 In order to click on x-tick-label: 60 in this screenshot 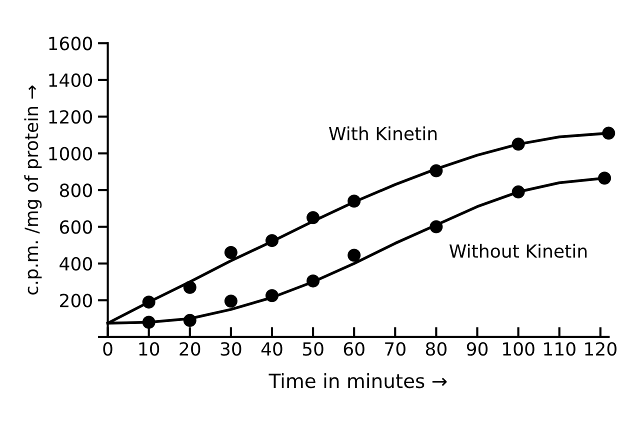, I will do `click(354, 349)`.